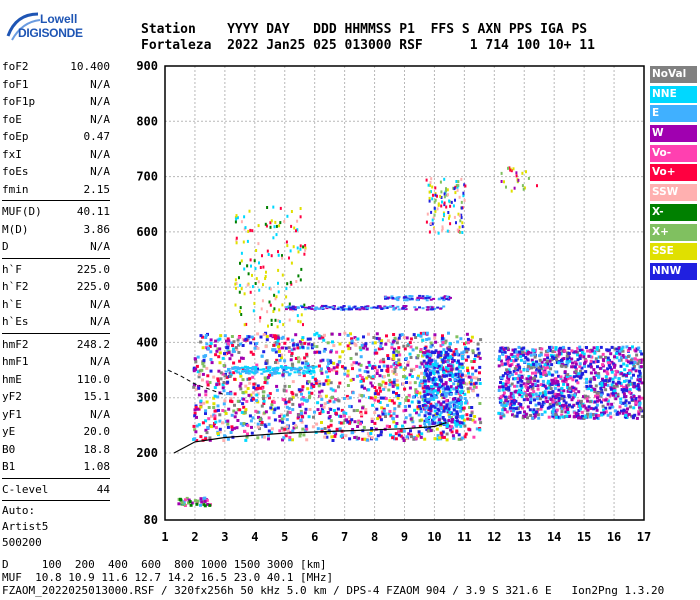 Image resolution: width=700 pixels, height=600 pixels. Describe the element at coordinates (56, 67) in the screenshot. I see `param-row: foF2 10.400` at that location.